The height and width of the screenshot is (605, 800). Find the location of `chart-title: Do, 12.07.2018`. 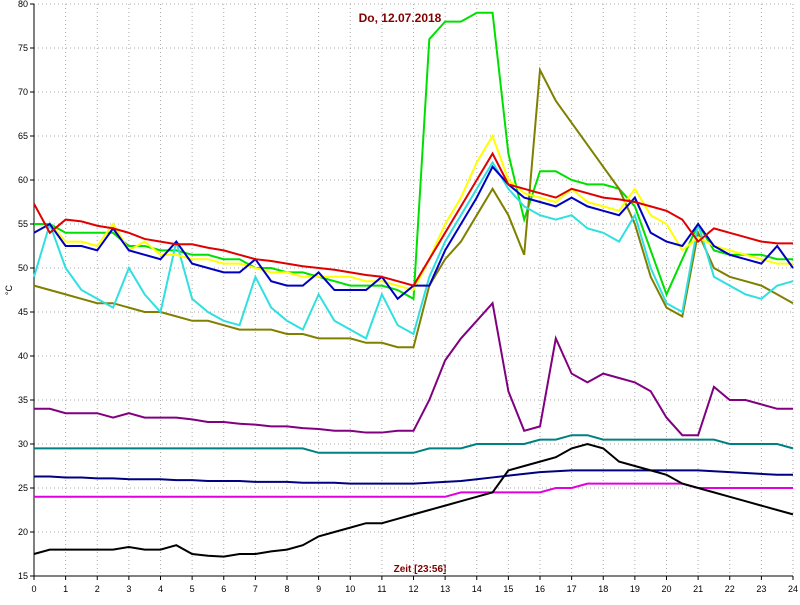

chart-title: Do, 12.07.2018 is located at coordinates (400, 18).